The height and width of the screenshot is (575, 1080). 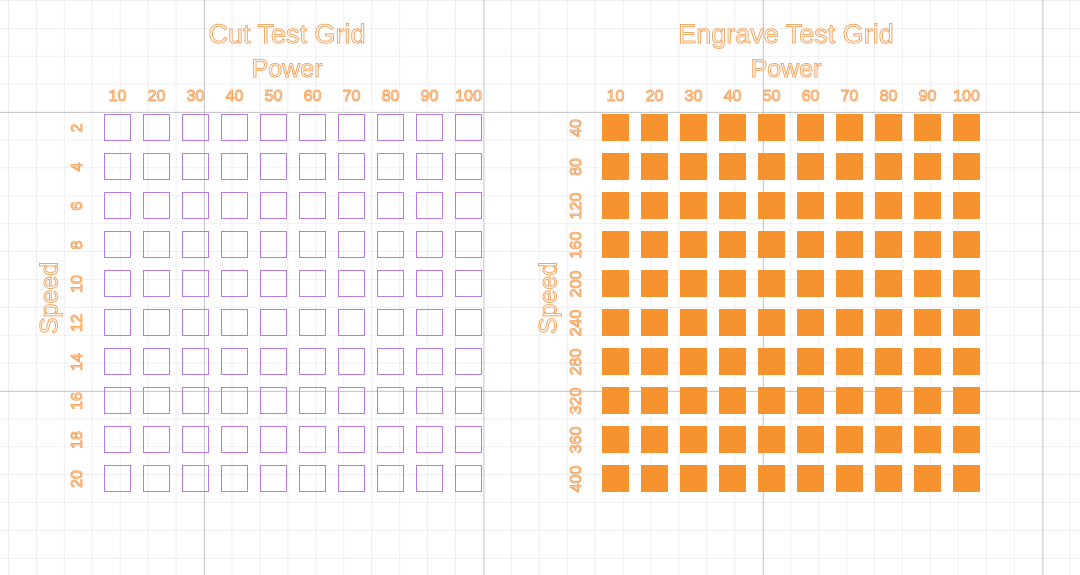 I want to click on engrave-power-tick: 10, so click(x=615, y=97).